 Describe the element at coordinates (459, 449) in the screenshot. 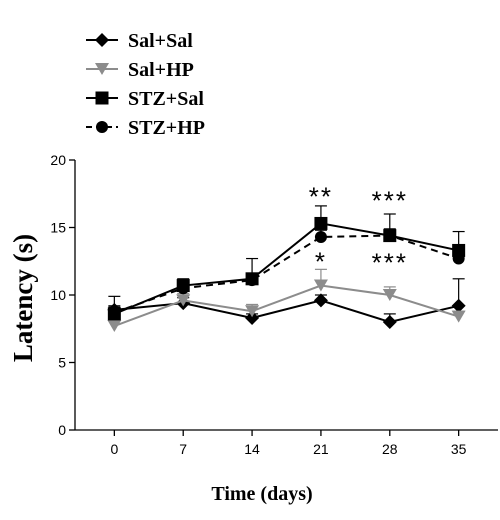

I see `x-tick-label: 35` at that location.